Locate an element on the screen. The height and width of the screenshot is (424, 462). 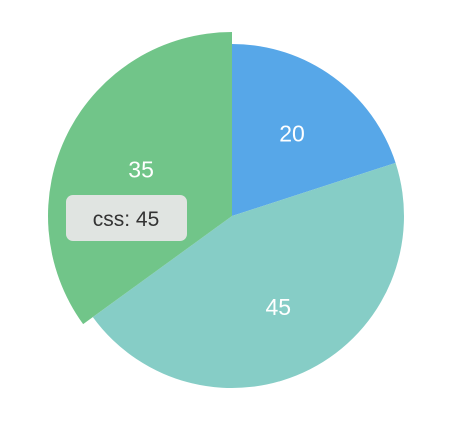
tooltip: css: 45 is located at coordinates (126, 218).